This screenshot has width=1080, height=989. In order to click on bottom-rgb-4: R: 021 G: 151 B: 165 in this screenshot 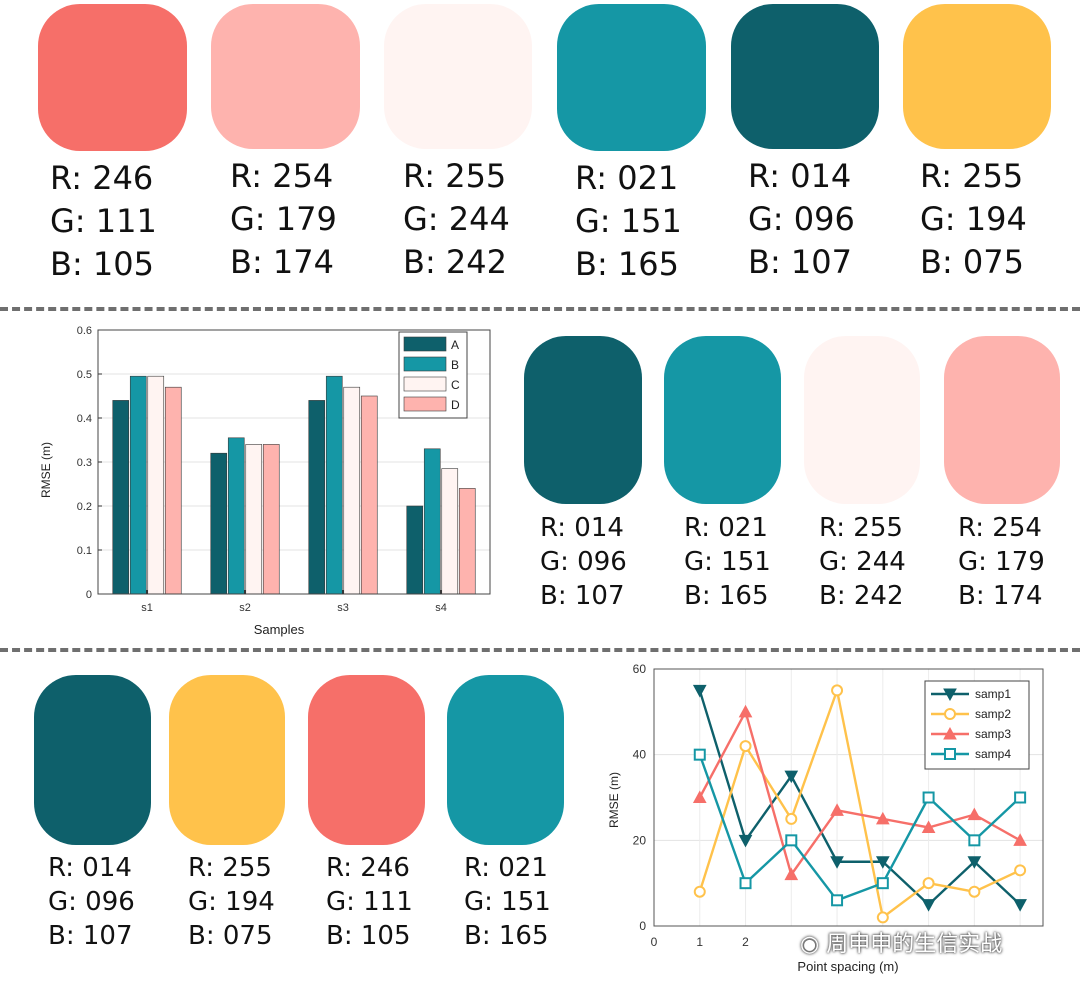, I will do `click(507, 906)`.